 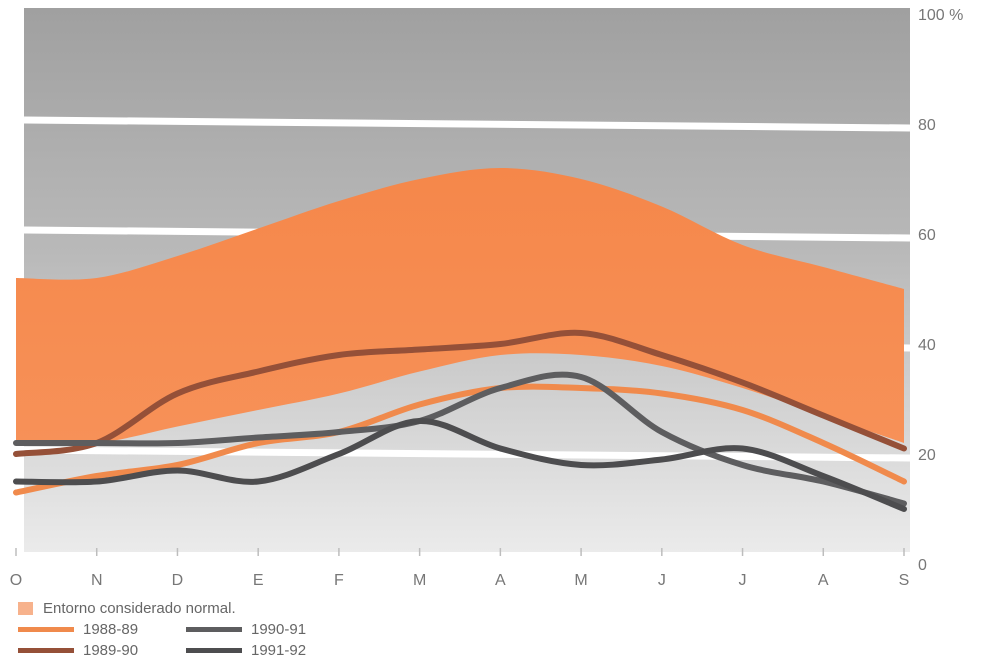 I want to click on y-tick-label: 40, so click(x=927, y=345).